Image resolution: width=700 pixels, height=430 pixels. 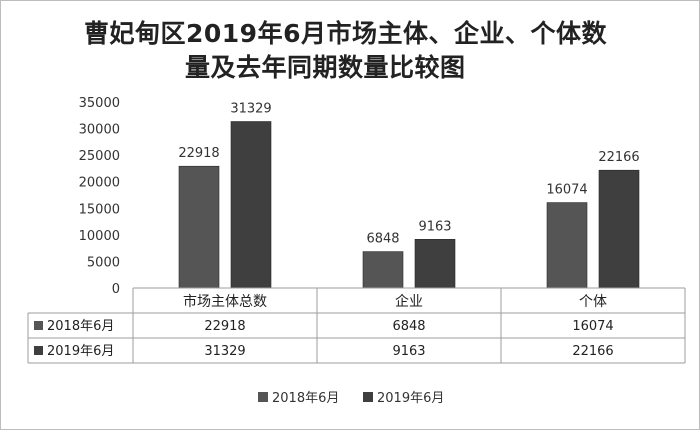 I want to click on table-cell: 22918, so click(x=224, y=326).